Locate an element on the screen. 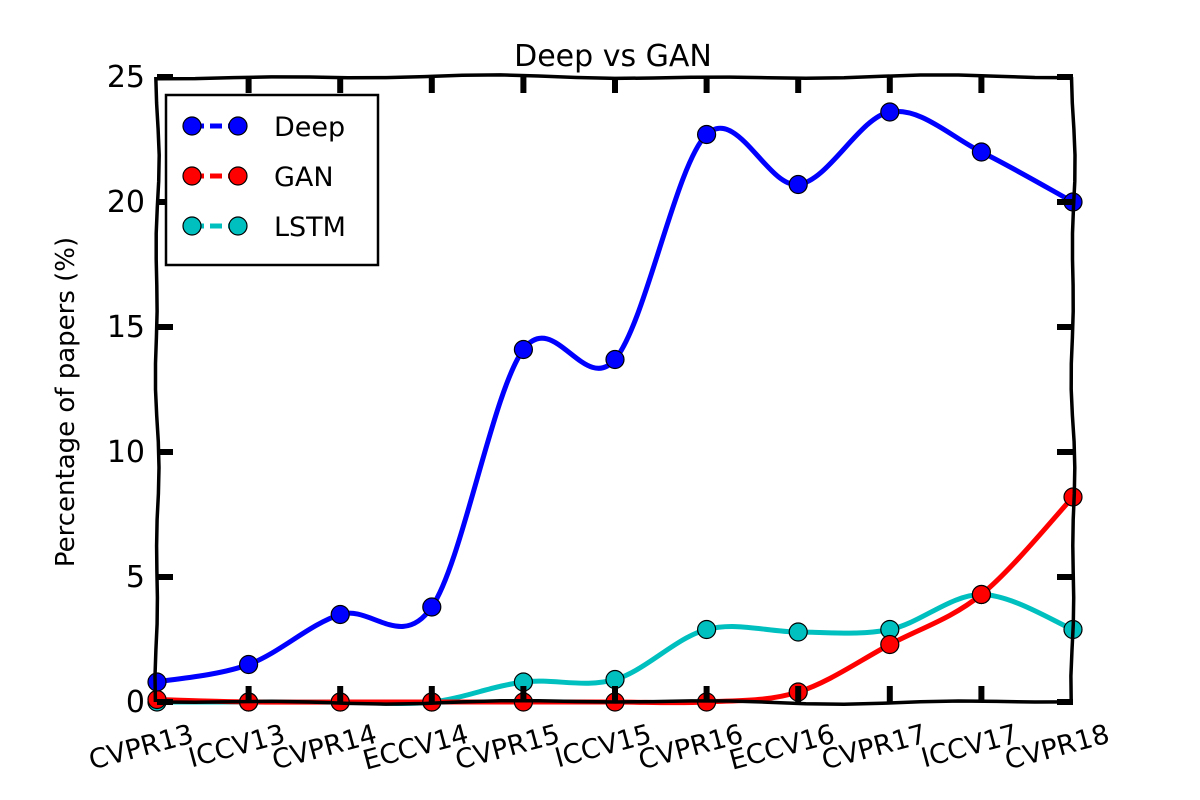  x-tick-label: CVPR13 is located at coordinates (141, 748).